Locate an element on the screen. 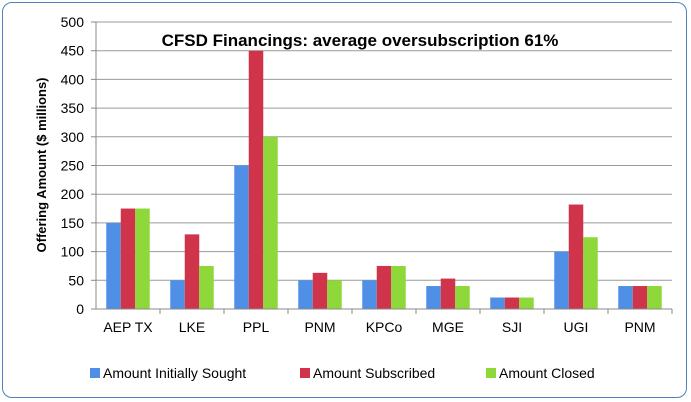  x-tick-label: UGI is located at coordinates (576, 327).